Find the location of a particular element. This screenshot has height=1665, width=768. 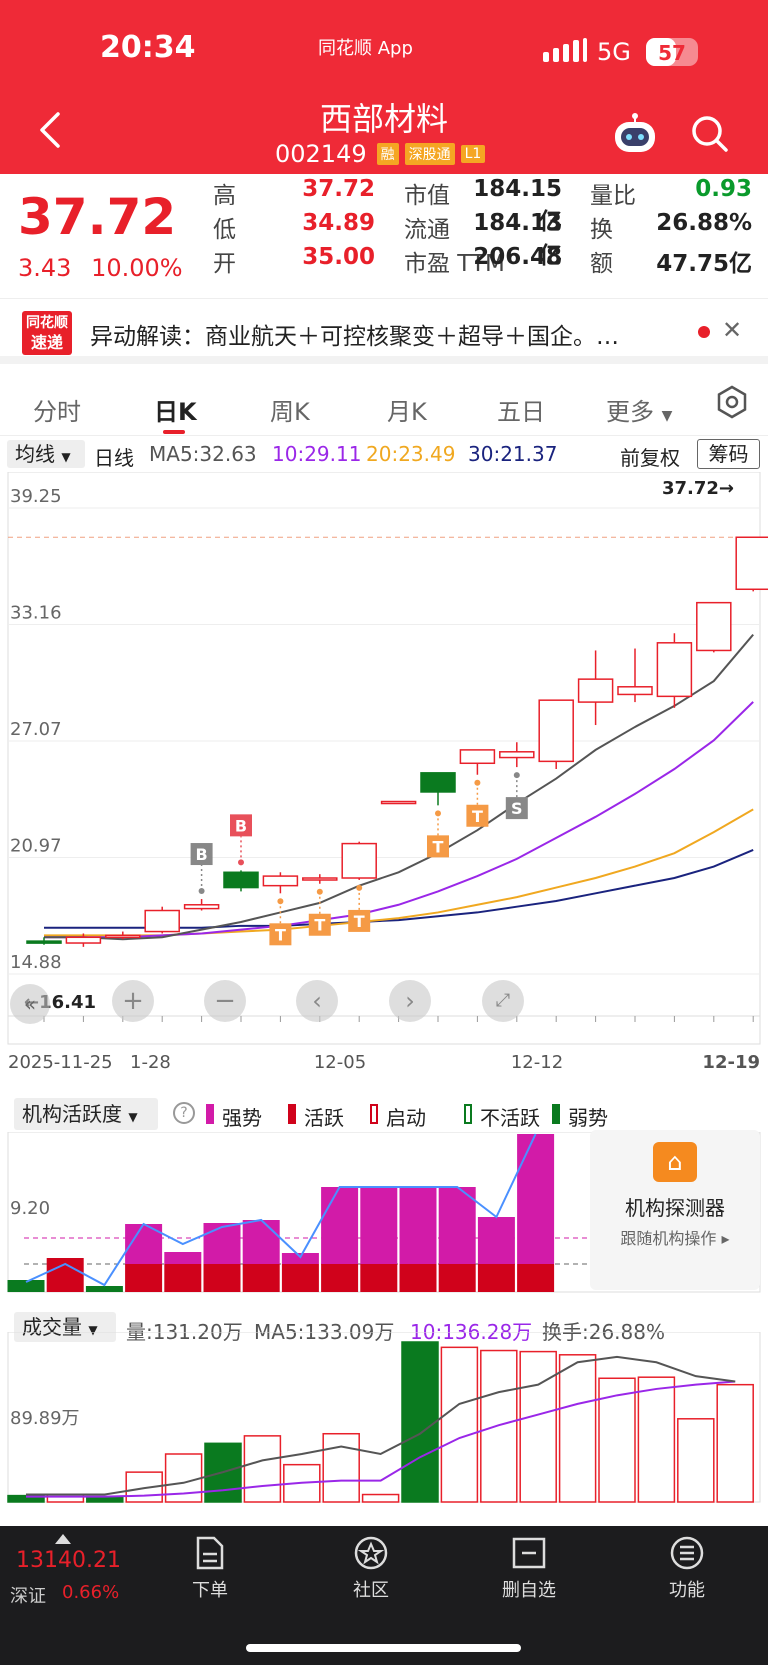

quote-label: 额 is located at coordinates (601, 264).